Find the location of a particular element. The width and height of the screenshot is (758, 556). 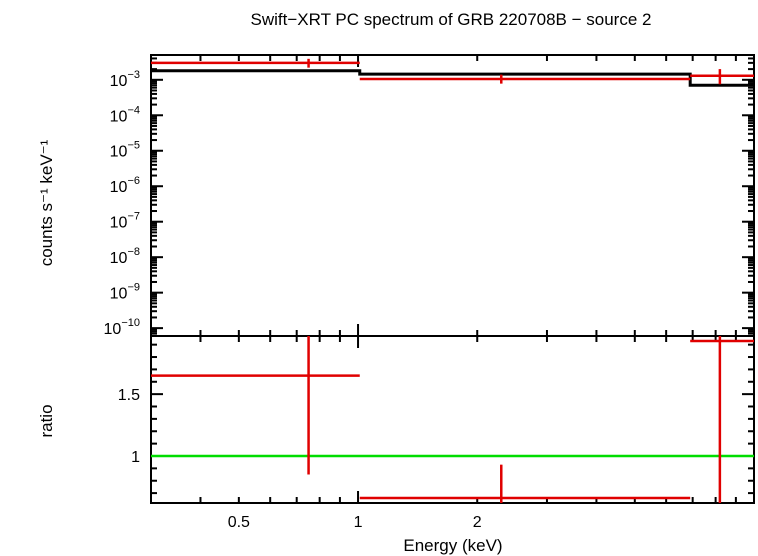

spectrum-y-tick-label: 10⁻⁹ is located at coordinates (125, 292).